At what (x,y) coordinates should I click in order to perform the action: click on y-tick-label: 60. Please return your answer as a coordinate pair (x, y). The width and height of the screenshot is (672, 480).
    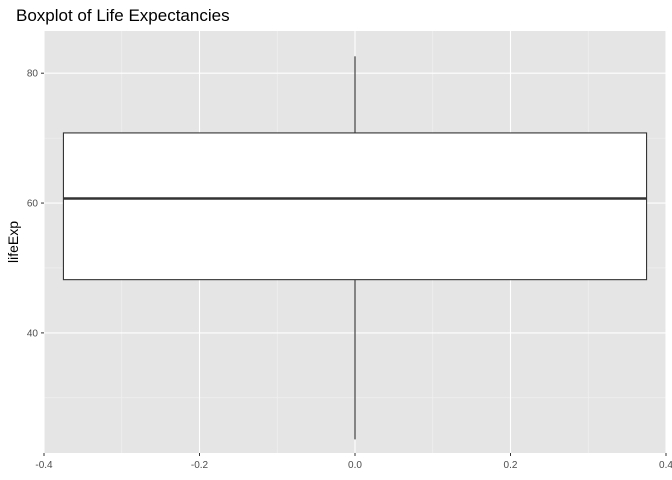
    Looking at the image, I should click on (33, 204).